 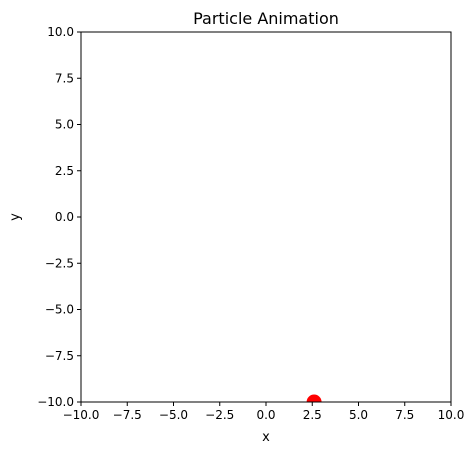 I want to click on x-axis: −10.0 −7.5 −5.0 −2.5 0.0 2.5 5.0 7.5 10.0, so click(x=264, y=412).